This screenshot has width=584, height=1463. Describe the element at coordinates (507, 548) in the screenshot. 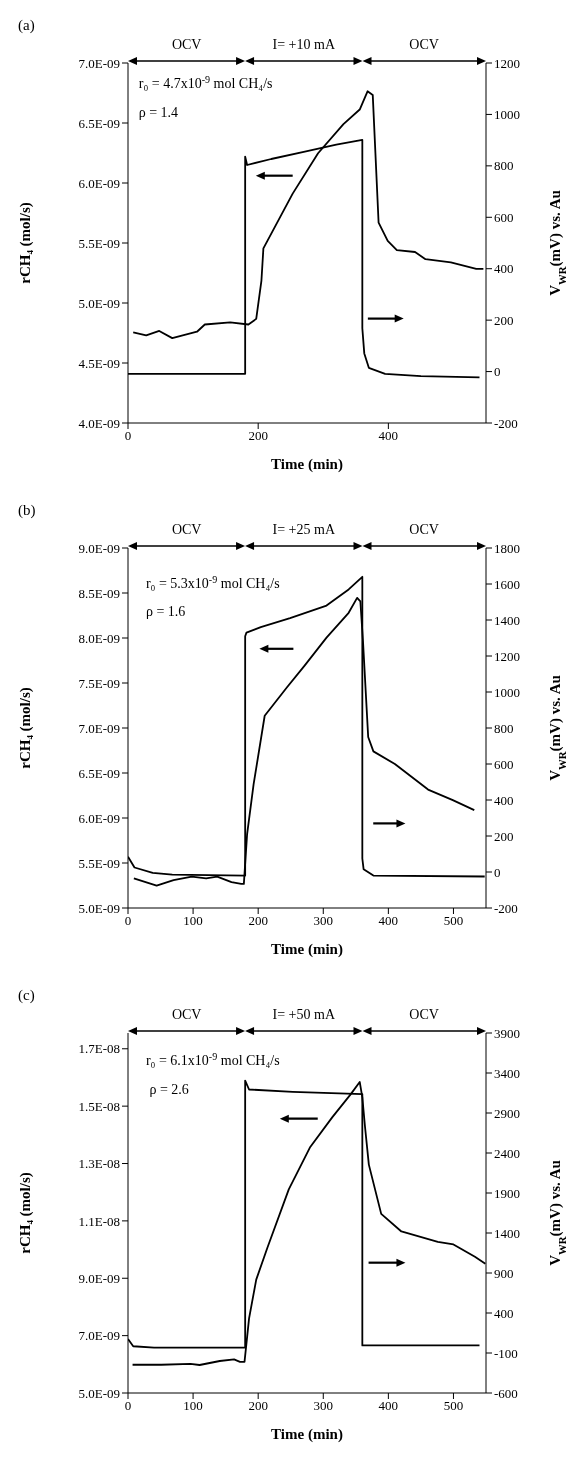

I see `y2-tick-label: 1800` at that location.